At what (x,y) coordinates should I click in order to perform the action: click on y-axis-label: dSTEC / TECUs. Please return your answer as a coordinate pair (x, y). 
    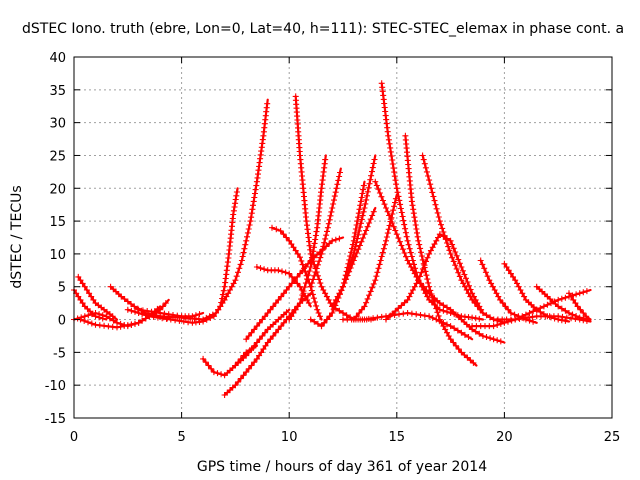
    Looking at the image, I should click on (17, 236).